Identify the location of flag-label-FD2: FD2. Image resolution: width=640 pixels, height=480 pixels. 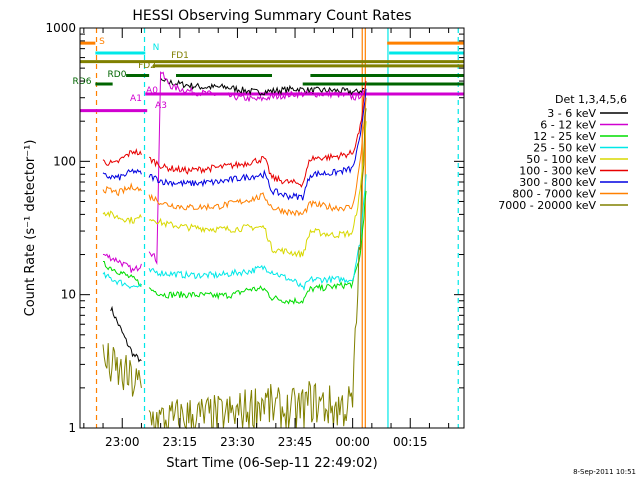
(147, 66).